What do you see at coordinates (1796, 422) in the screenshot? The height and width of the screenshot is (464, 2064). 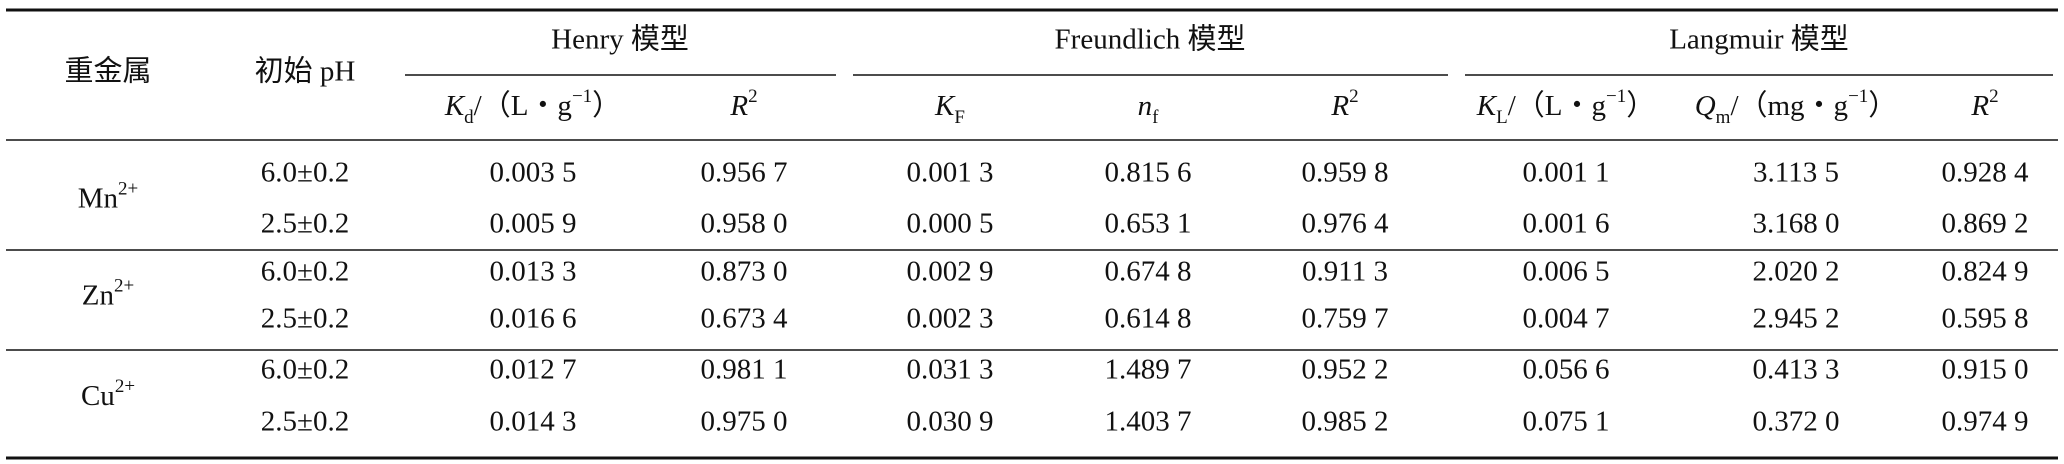 I see `value-cell: 0.372 0` at bounding box center [1796, 422].